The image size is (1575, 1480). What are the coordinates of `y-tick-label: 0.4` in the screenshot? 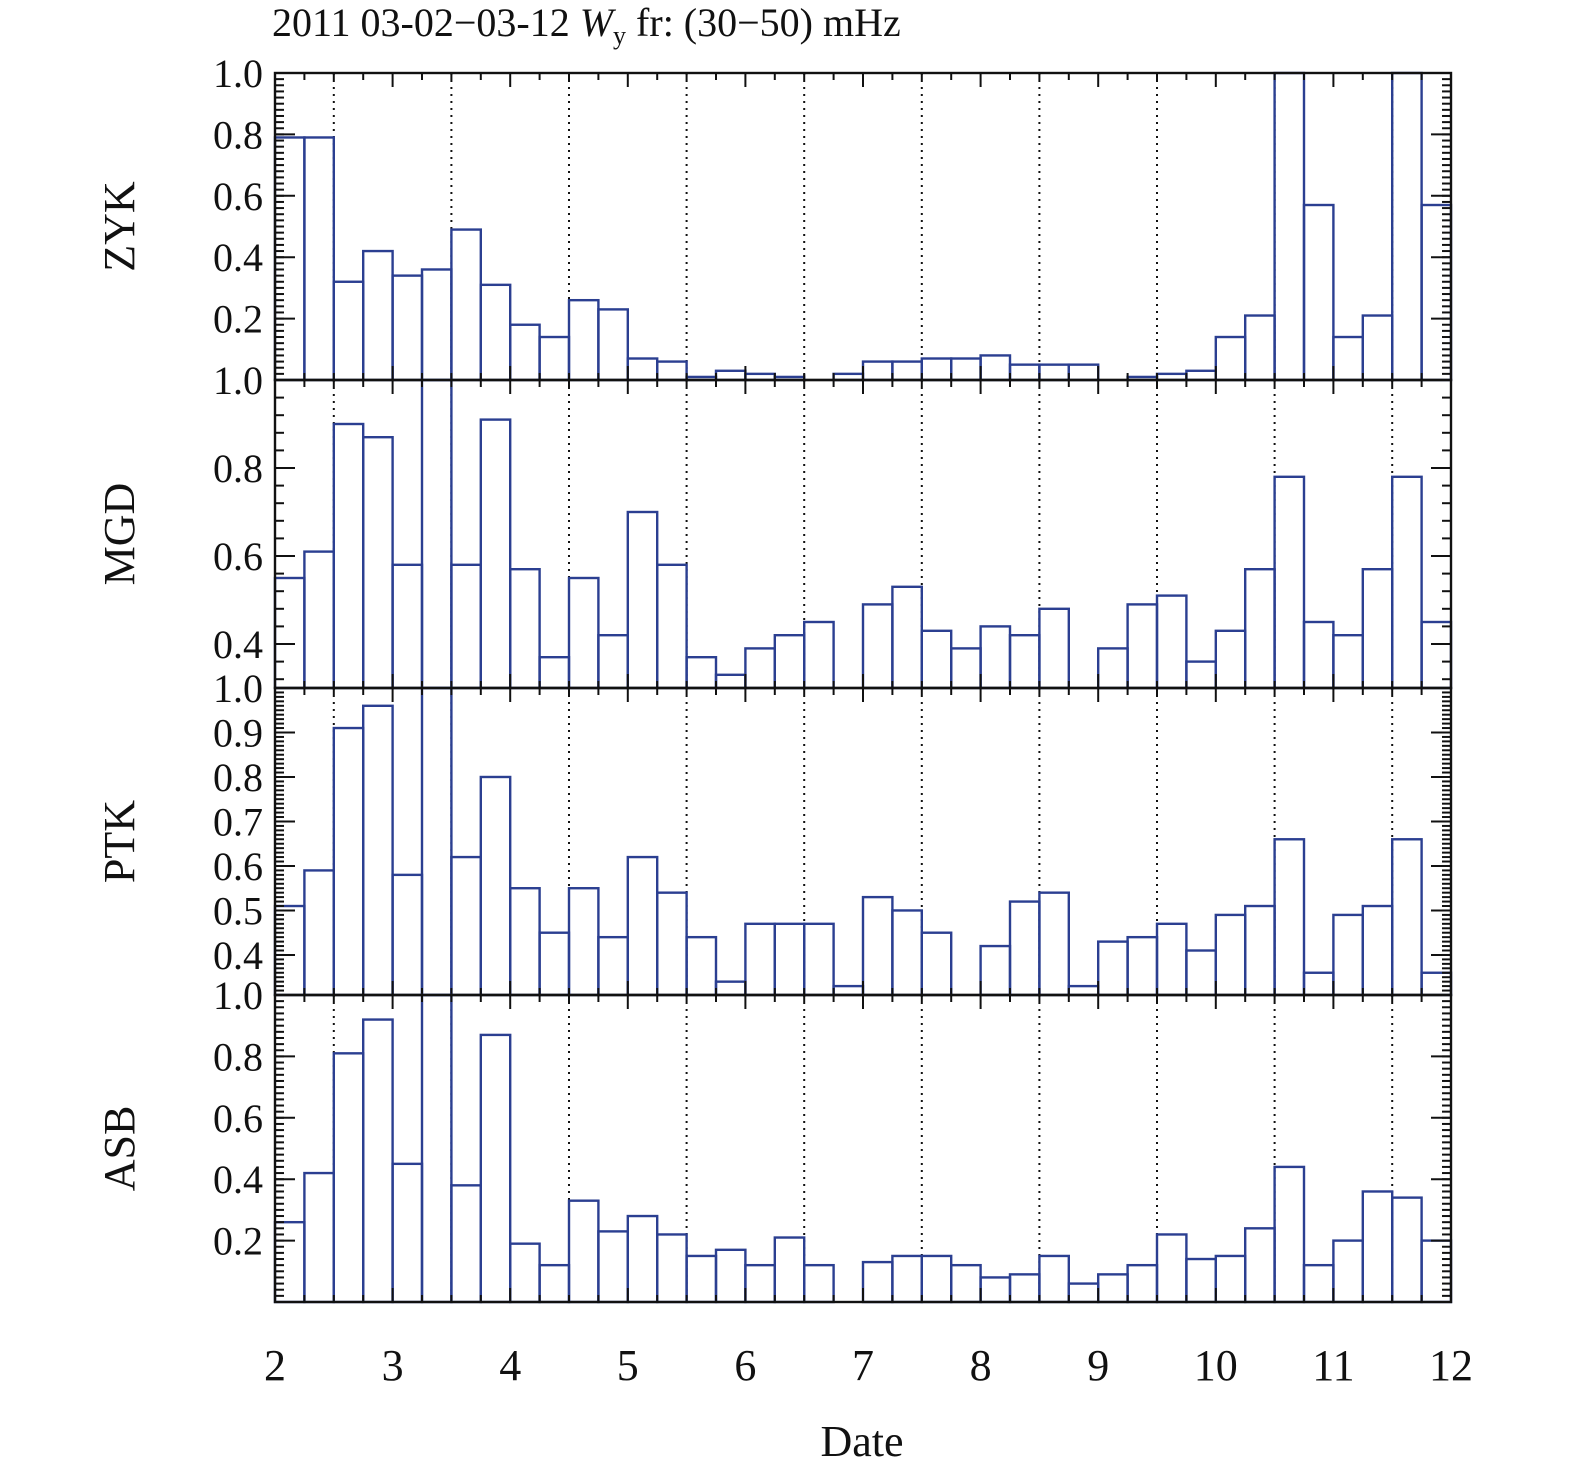 It's located at (238, 257).